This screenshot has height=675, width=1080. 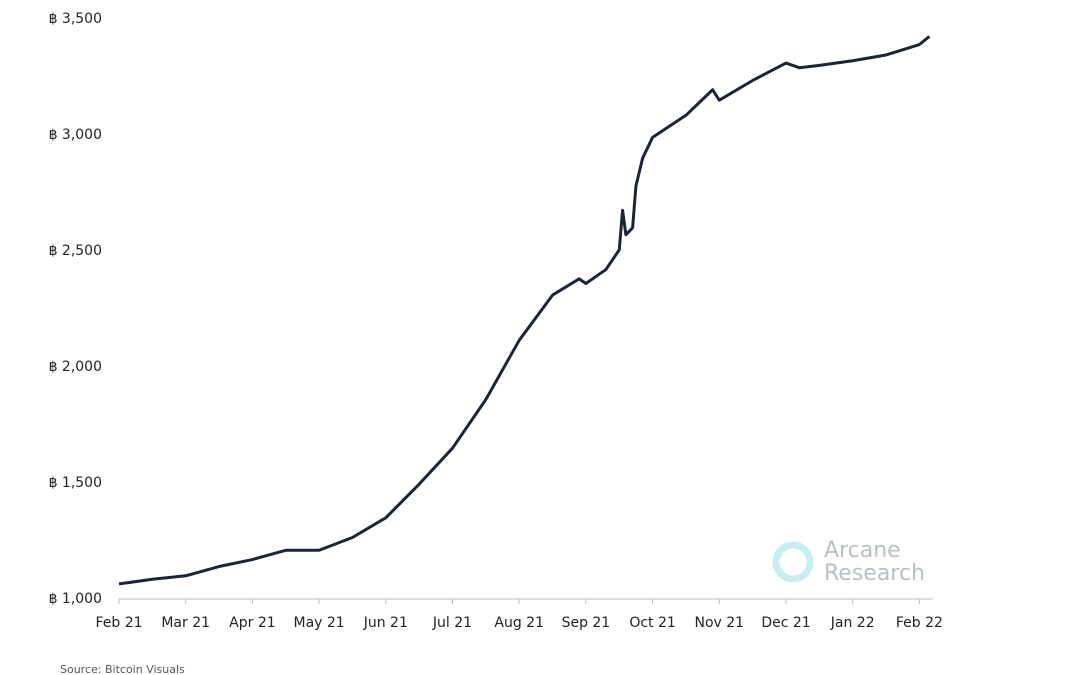 I want to click on x-tick-label: May 21, so click(x=318, y=623).